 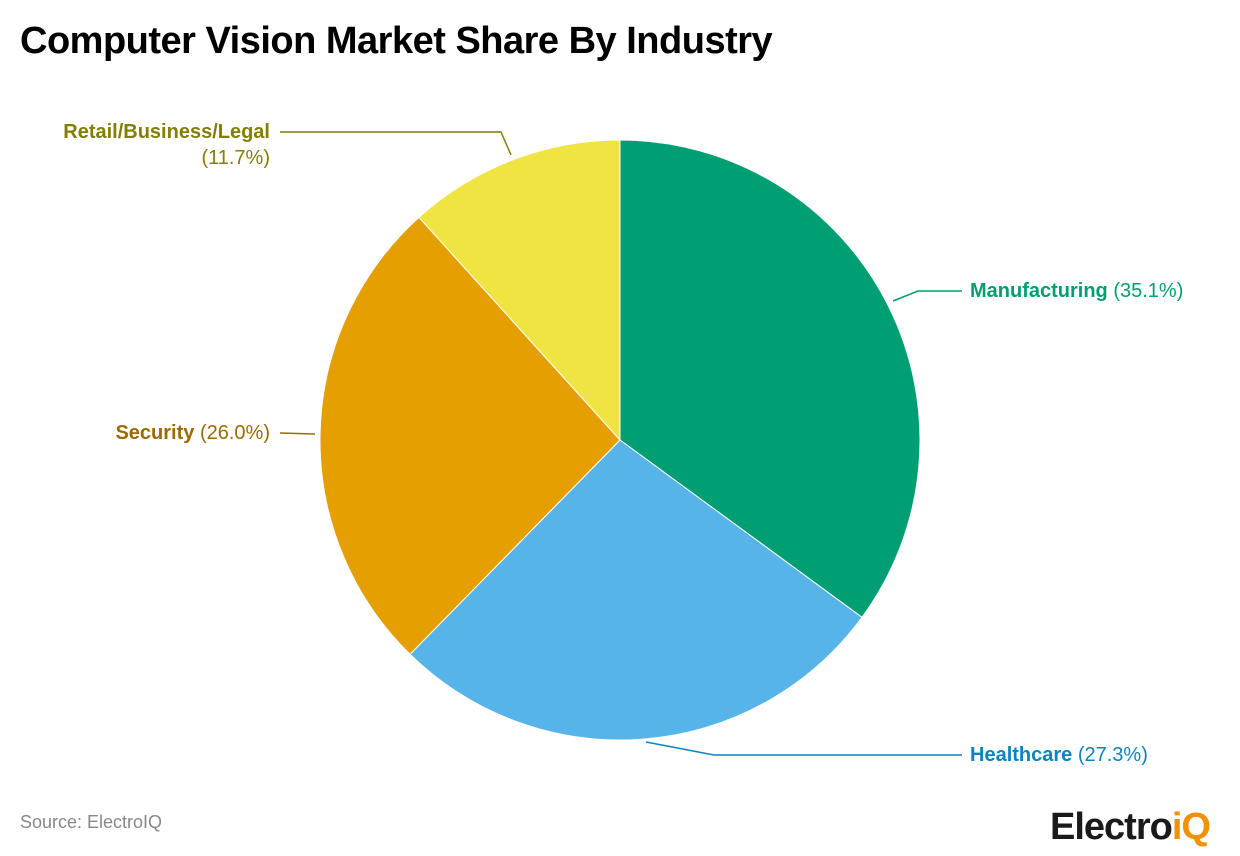 I want to click on label-manufacturing: Manufacturing (35.1%), so click(x=1077, y=291).